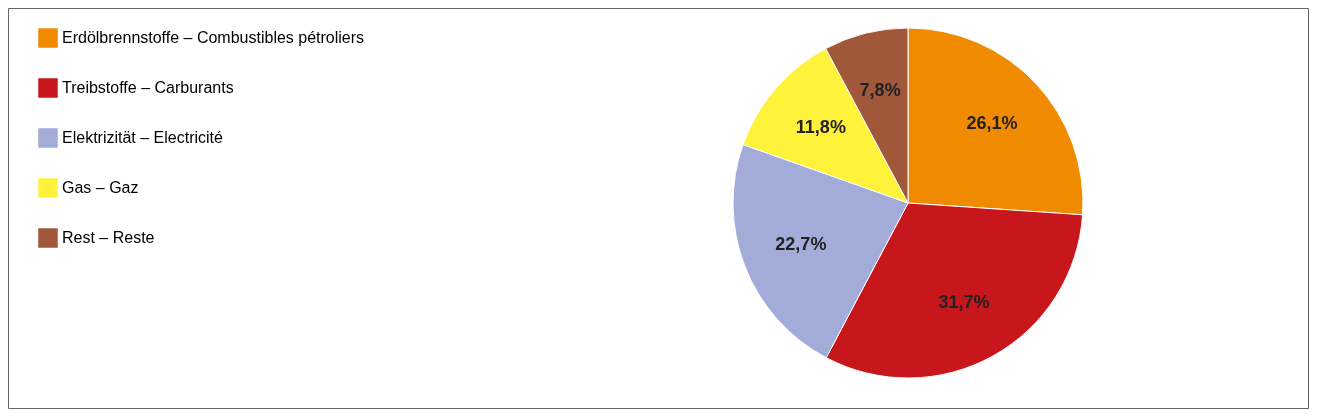 This screenshot has height=419, width=1320. Describe the element at coordinates (820, 126) in the screenshot. I see `data-label: 11,8%` at that location.